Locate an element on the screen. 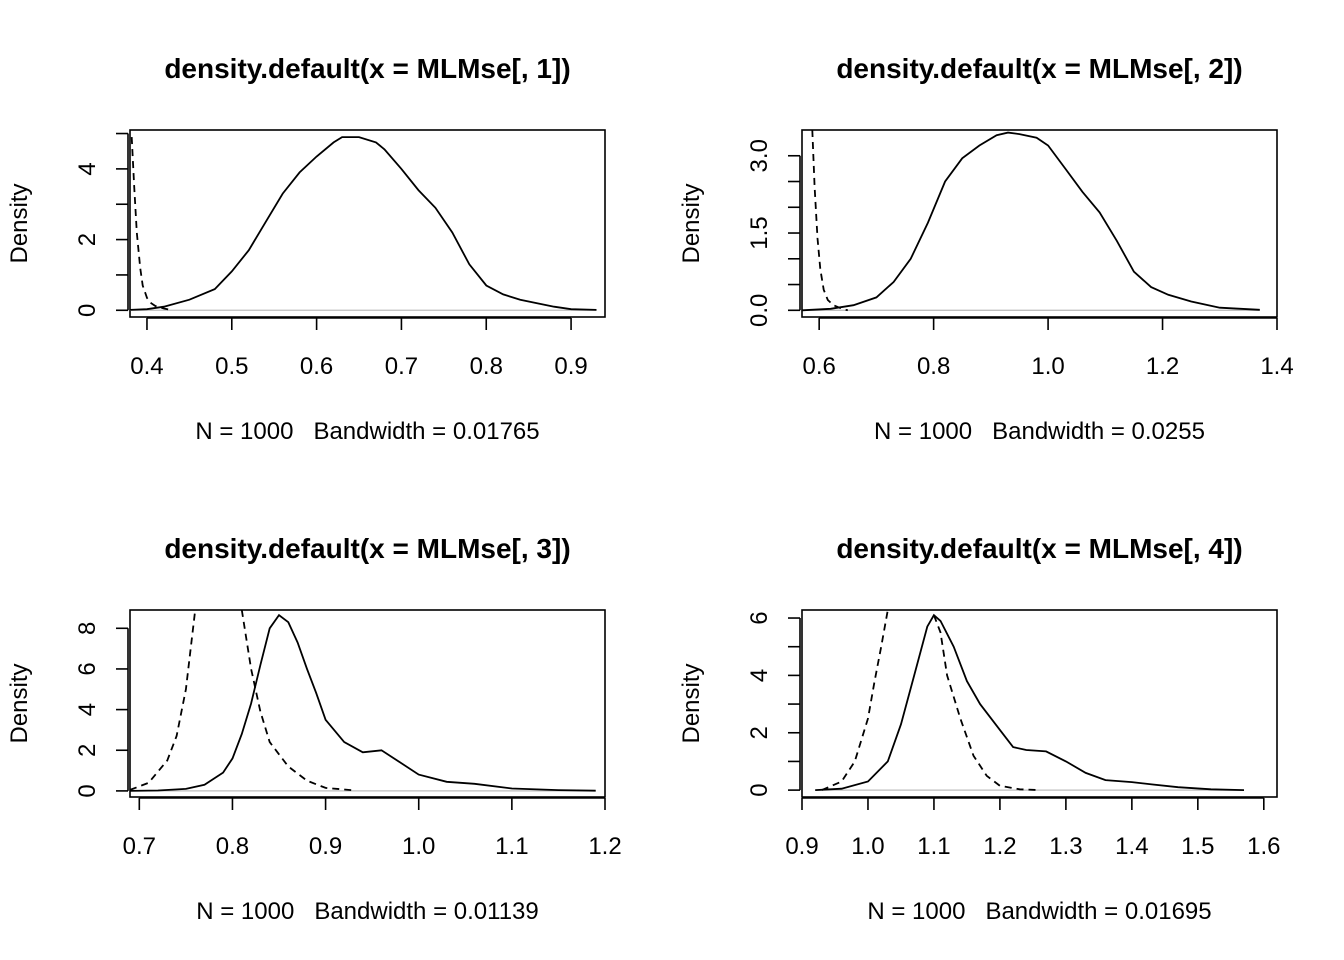 The image size is (1344, 960). x-tick-label: 0.5 is located at coordinates (231, 366).